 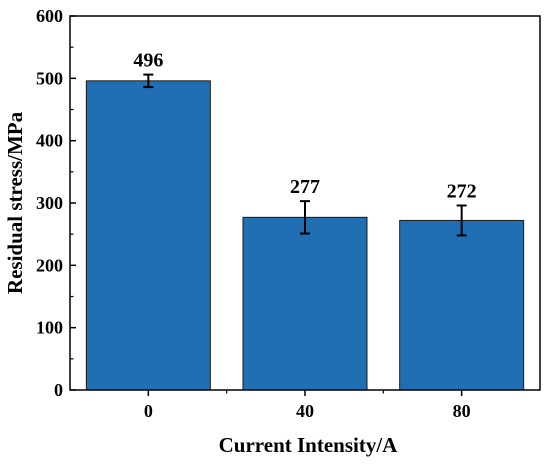 I want to click on data-label: 277, so click(x=305, y=187).